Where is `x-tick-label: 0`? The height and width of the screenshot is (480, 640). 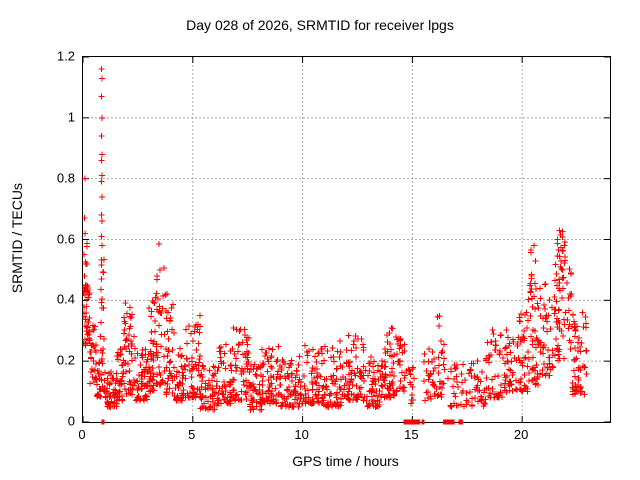
x-tick-label: 0 is located at coordinates (82, 434).